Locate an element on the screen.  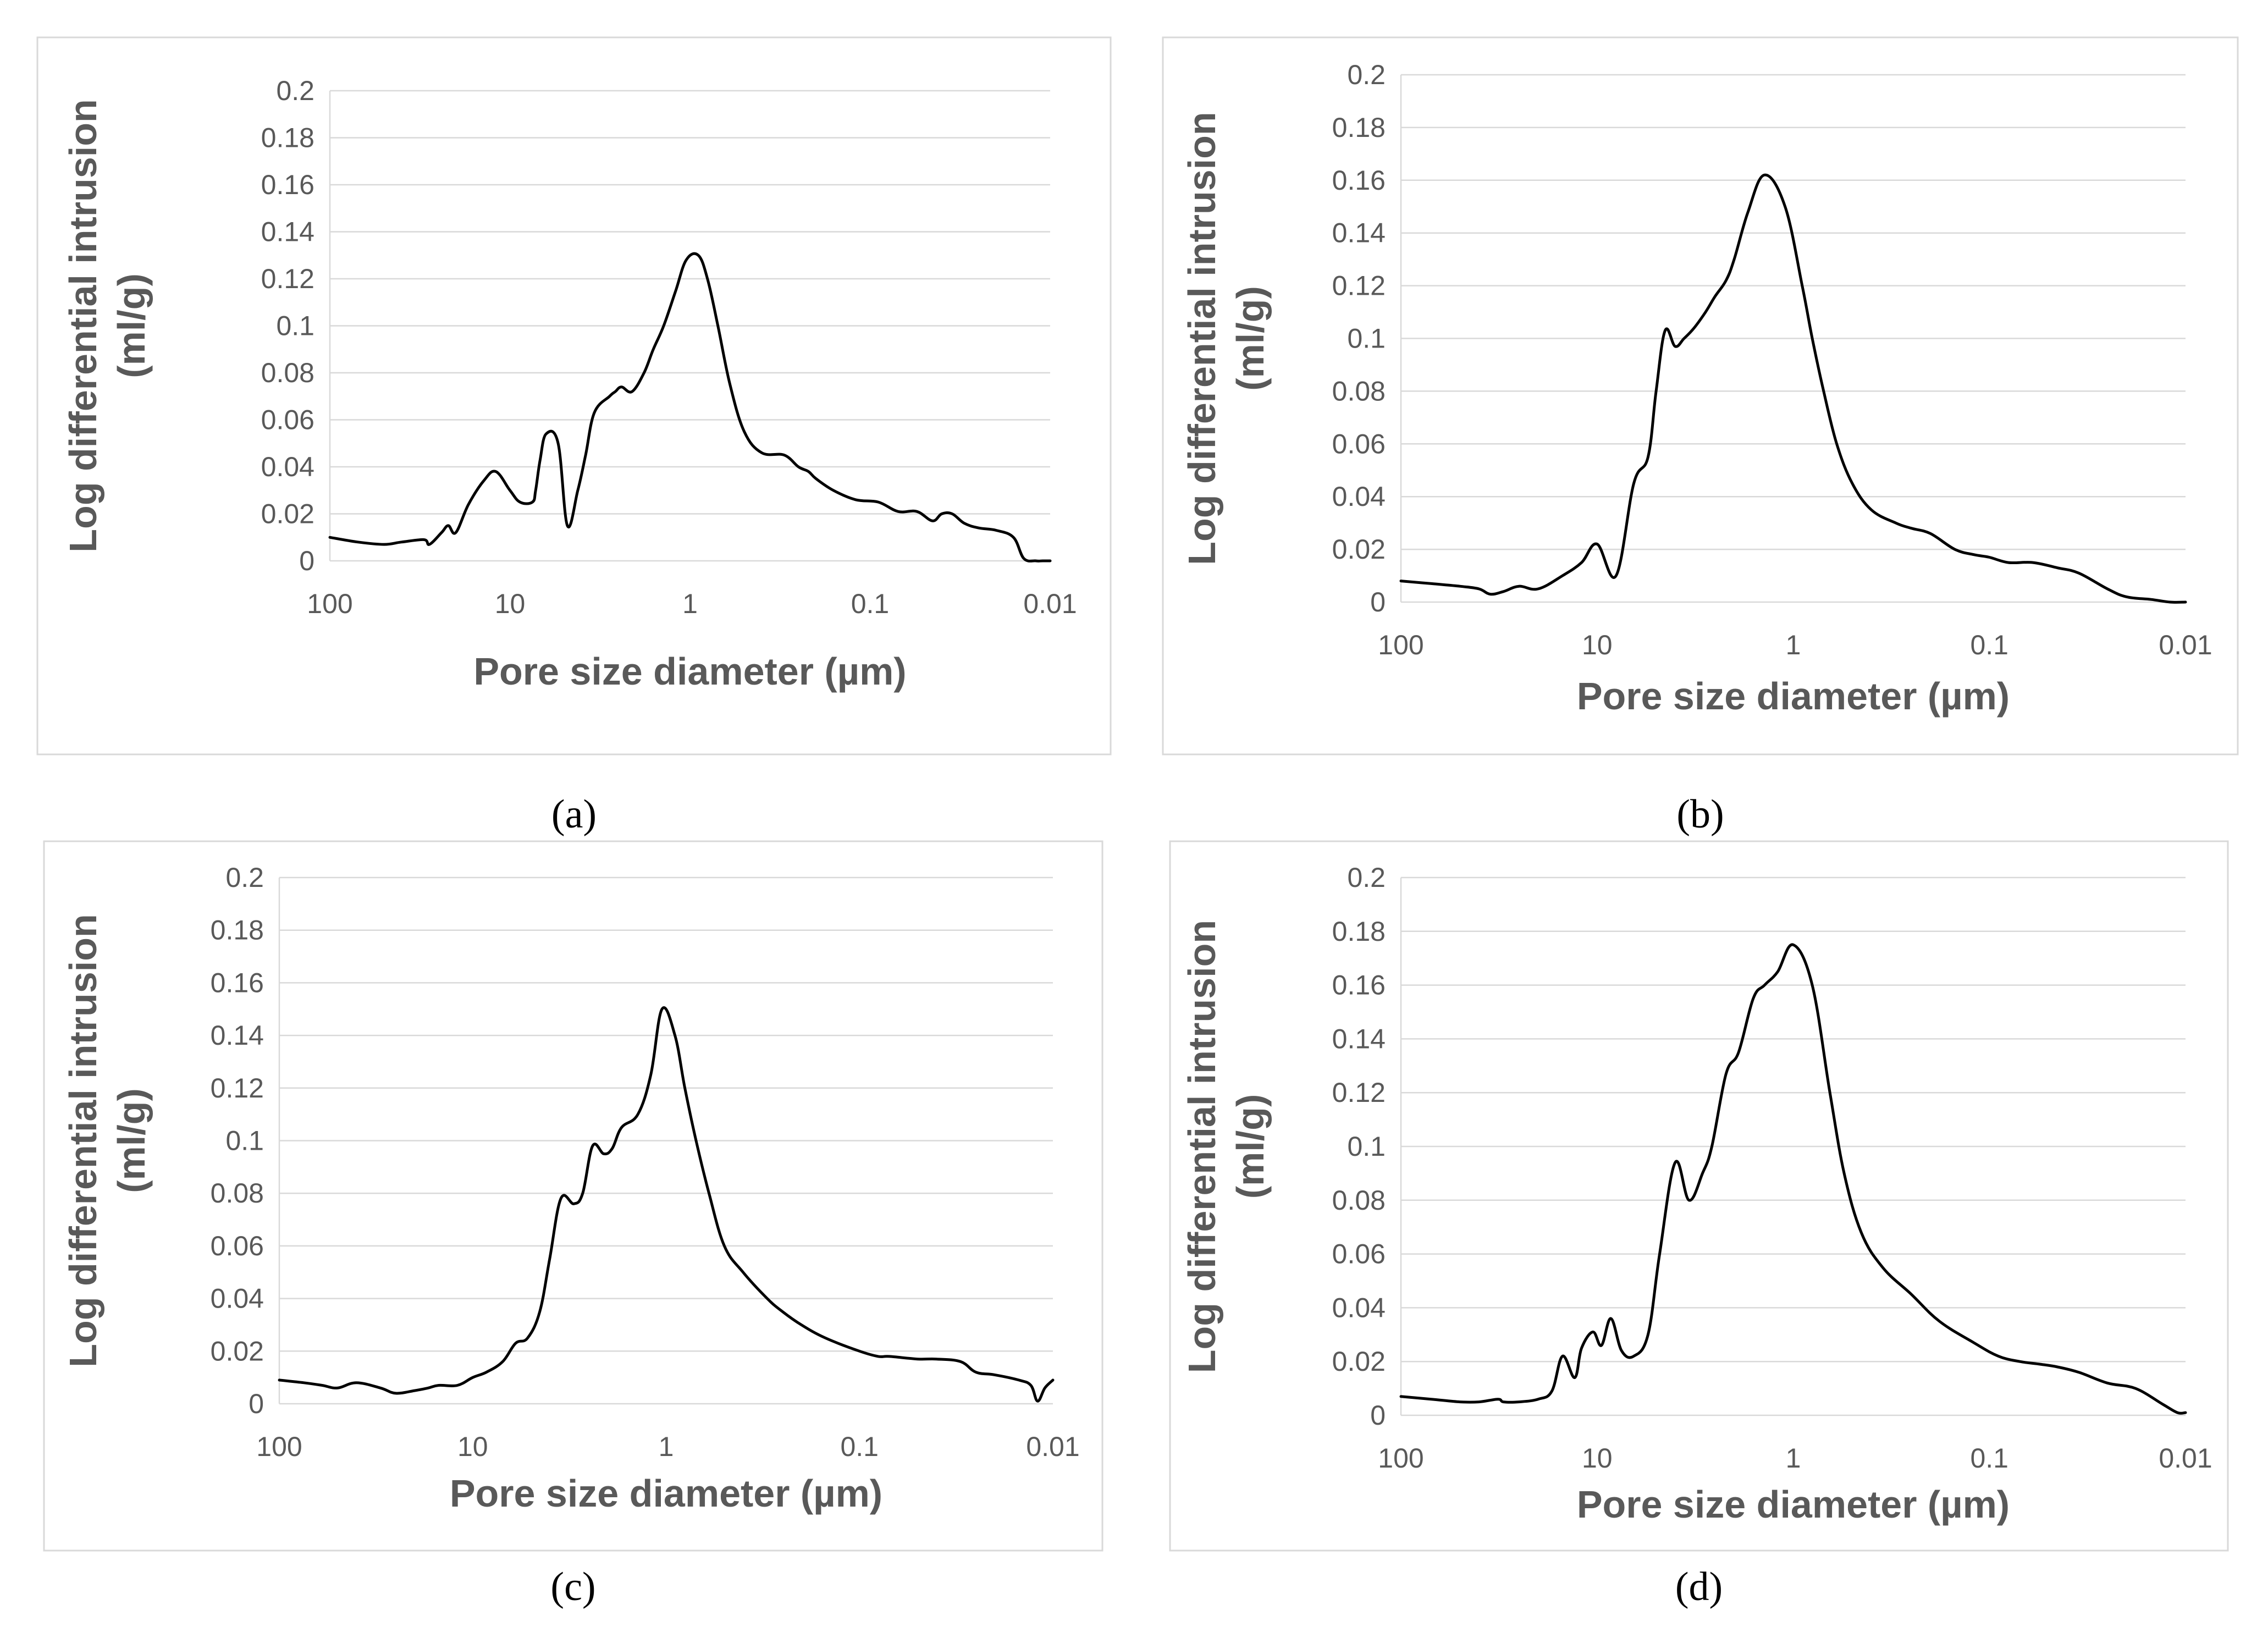
panel-caption: (d) is located at coordinates (1699, 1586).